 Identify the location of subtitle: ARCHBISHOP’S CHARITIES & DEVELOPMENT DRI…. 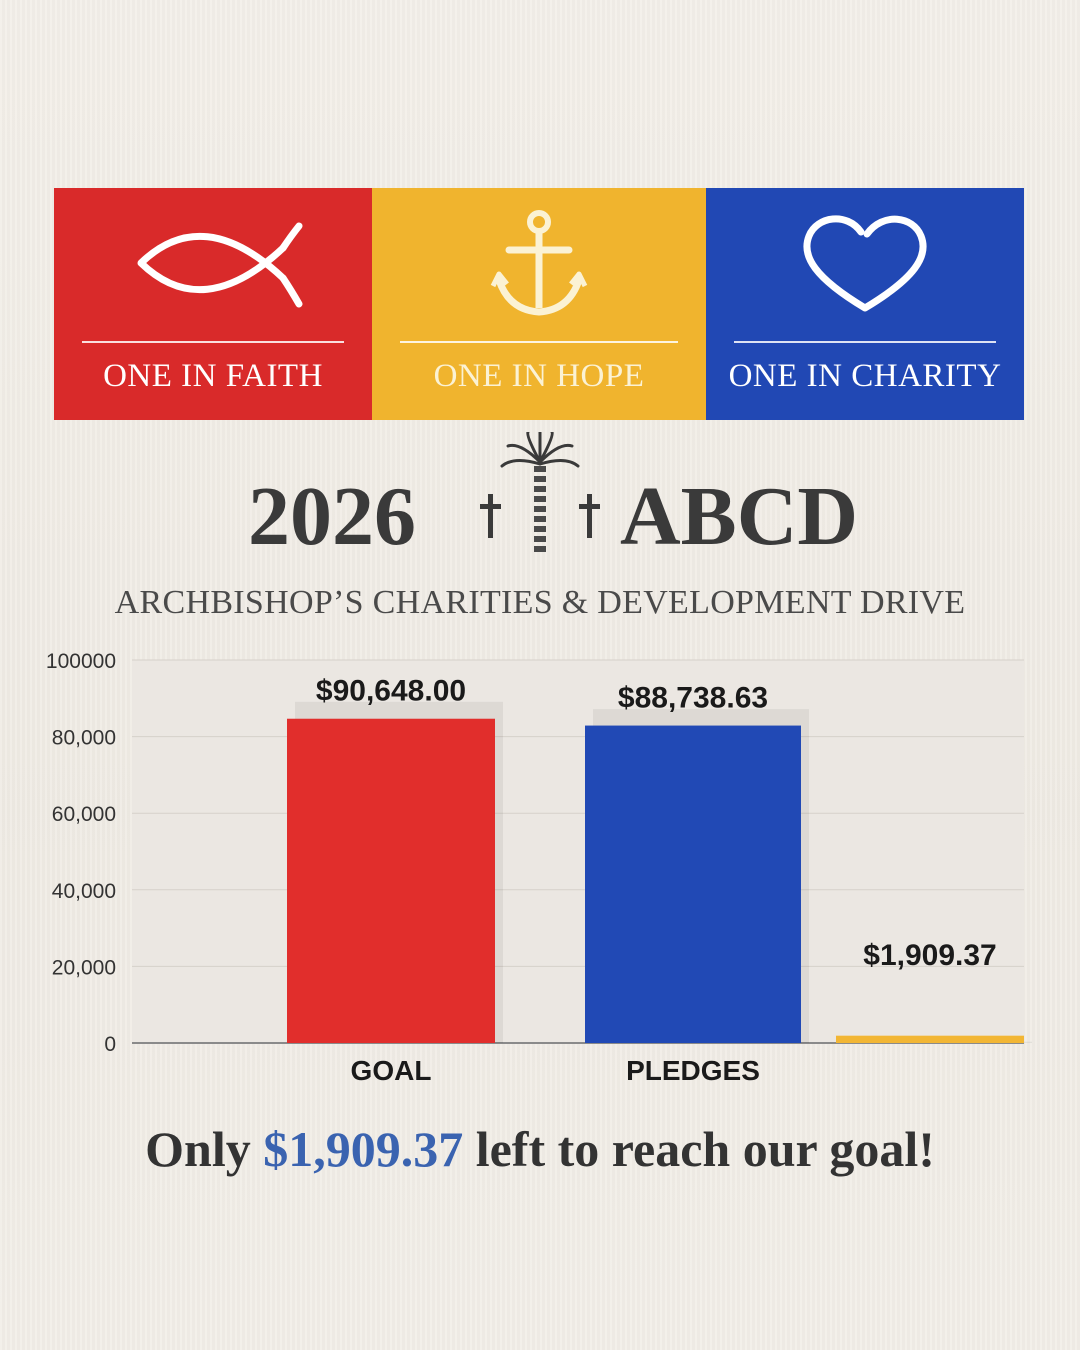
(540, 602).